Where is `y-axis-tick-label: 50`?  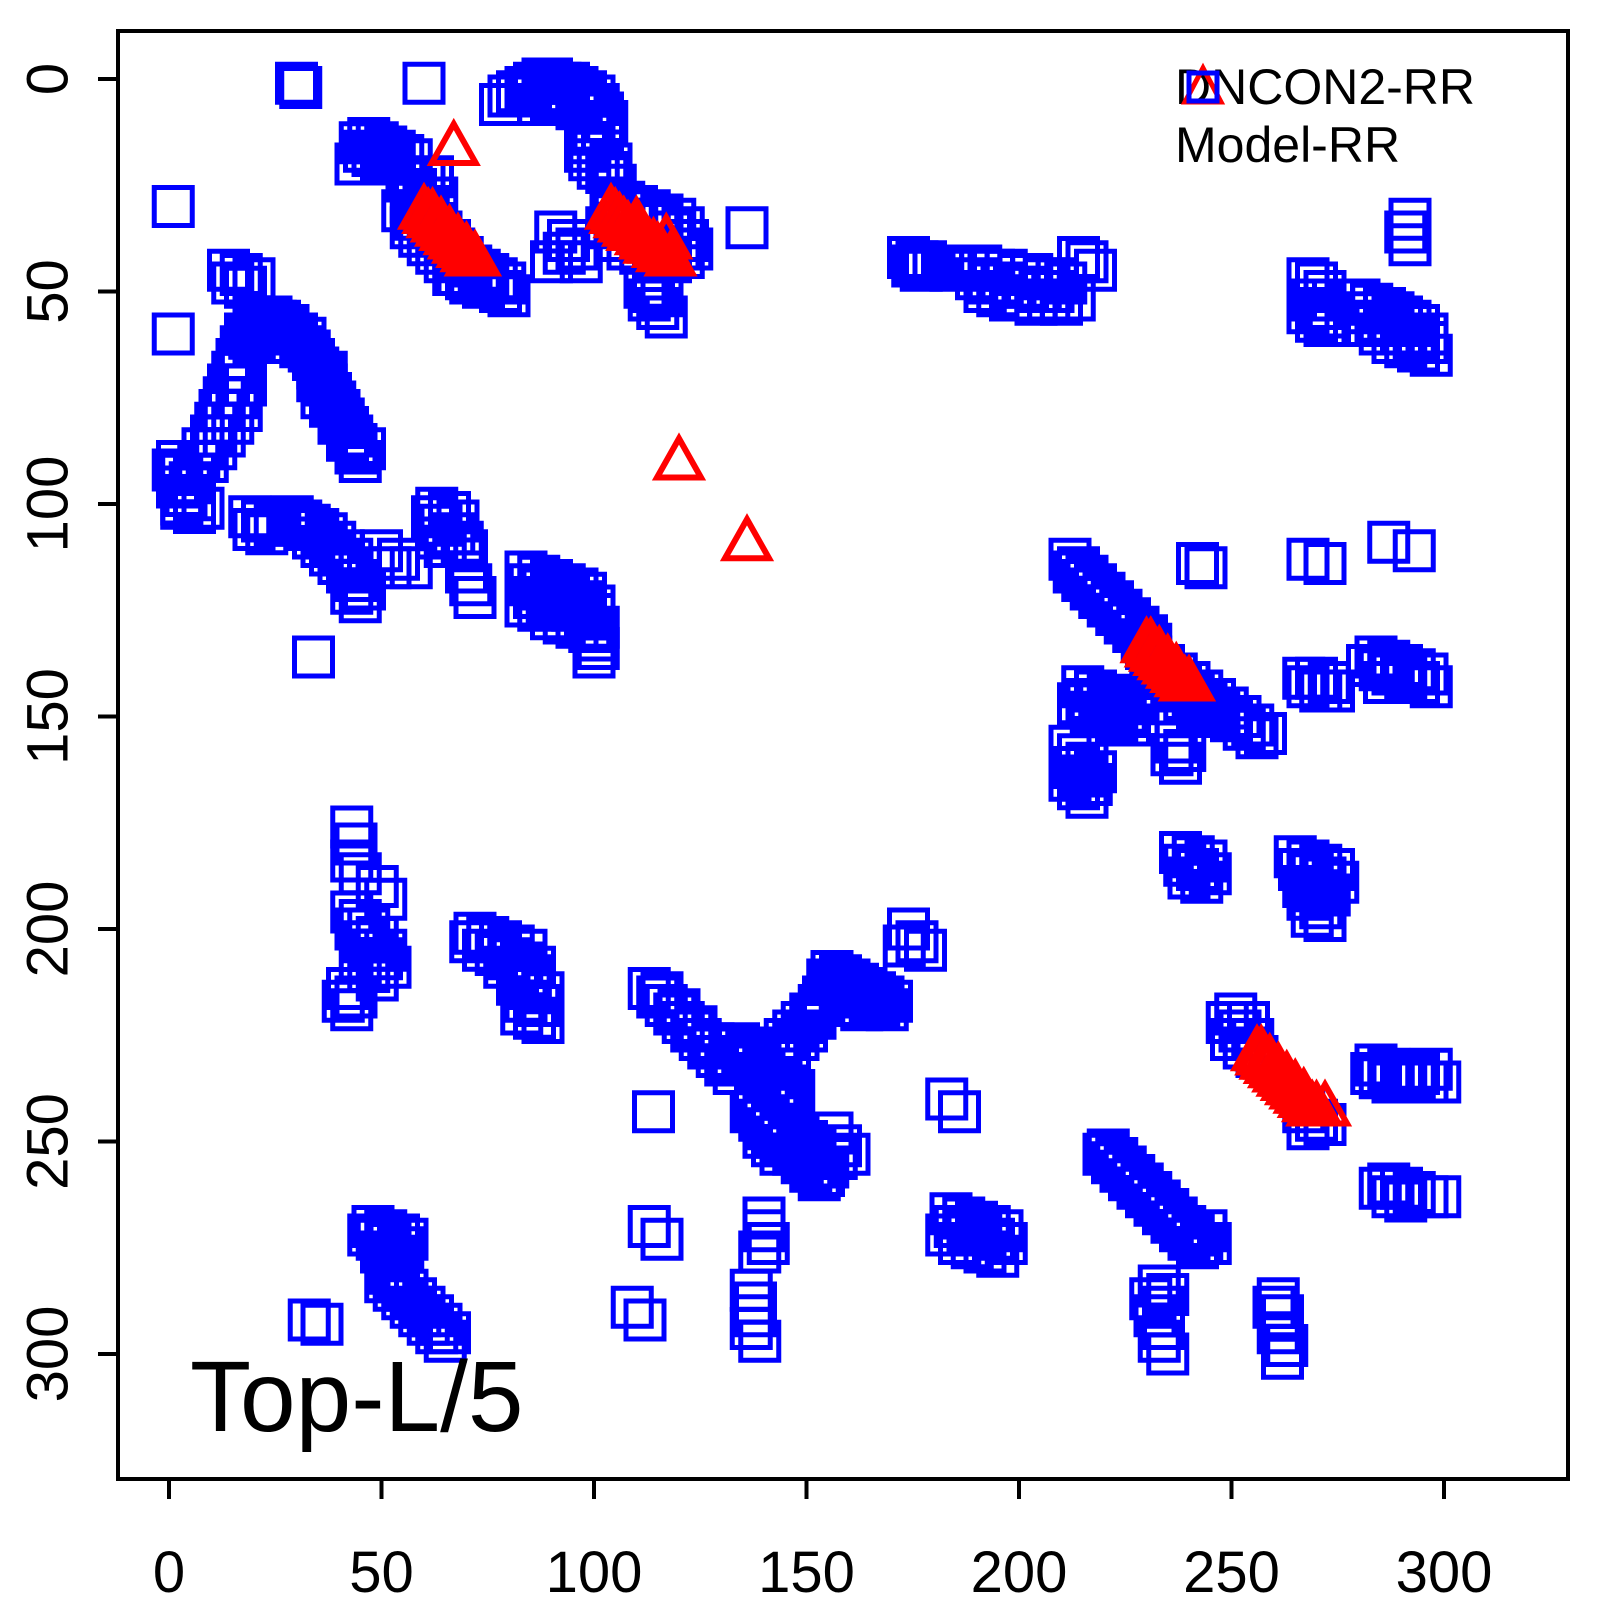
y-axis-tick-label: 50 is located at coordinates (47, 291).